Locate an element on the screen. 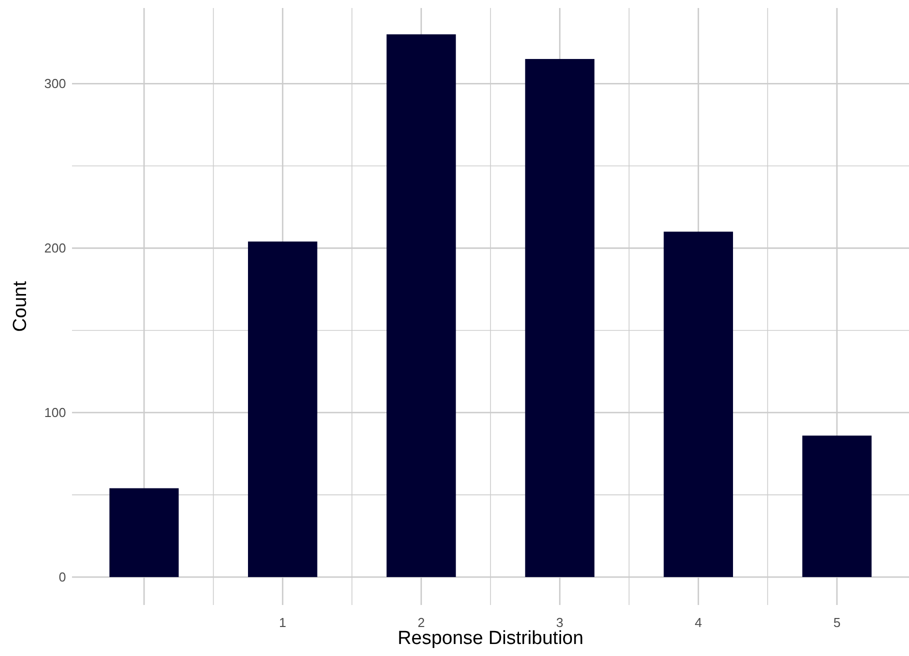 Image resolution: width=909 pixels, height=656 pixels. x-tick-label: 5 is located at coordinates (837, 622).